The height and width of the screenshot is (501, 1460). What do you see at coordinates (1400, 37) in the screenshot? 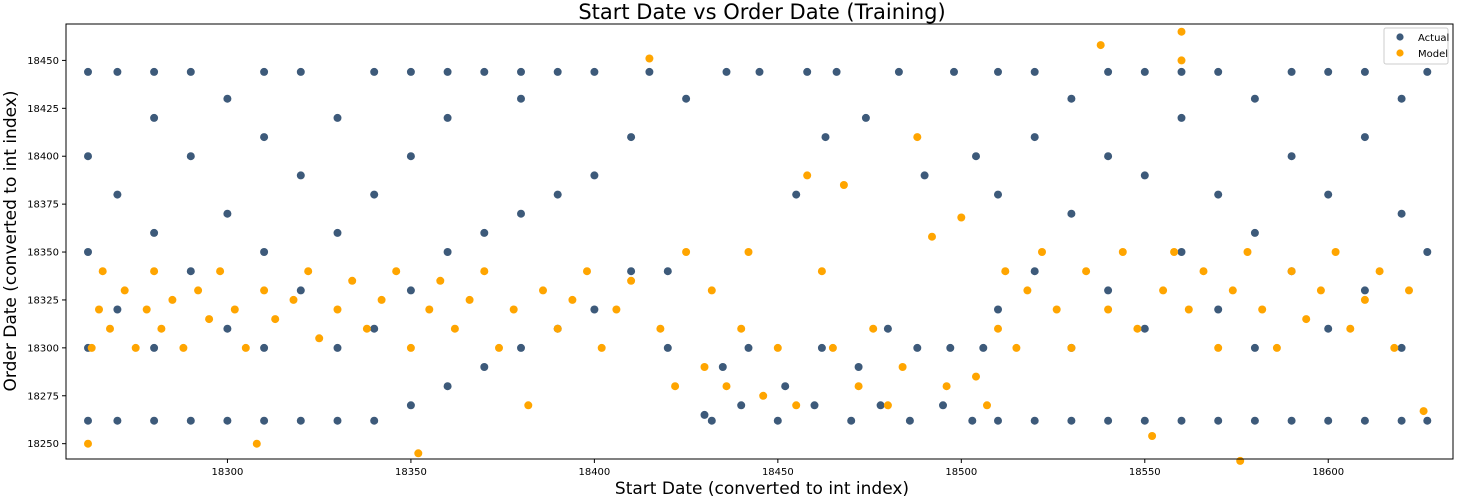
I see `legend-marker-actual` at bounding box center [1400, 37].